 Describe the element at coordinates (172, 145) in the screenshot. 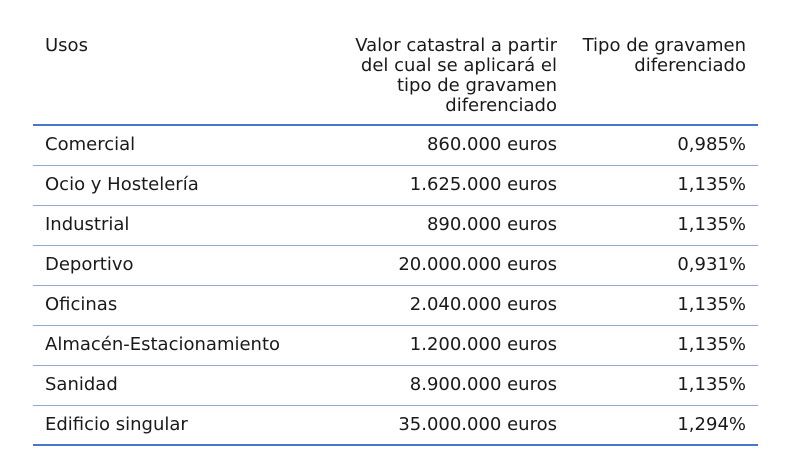

I see `cell-uso: Comercial` at that location.